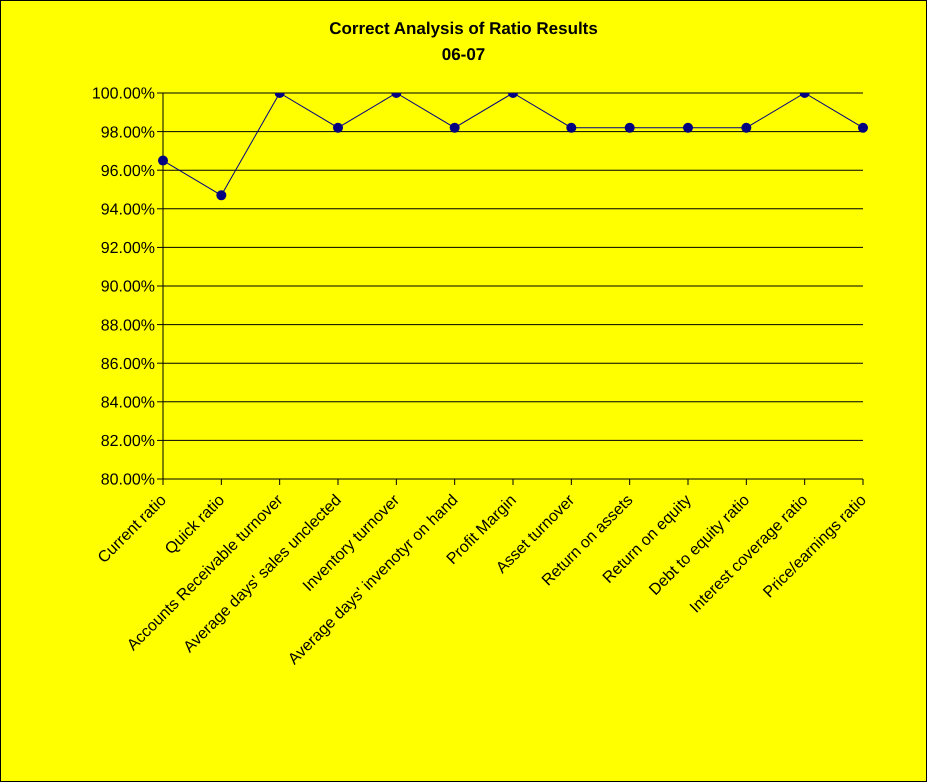  I want to click on y-tick-label: 82.00%, so click(127, 441).